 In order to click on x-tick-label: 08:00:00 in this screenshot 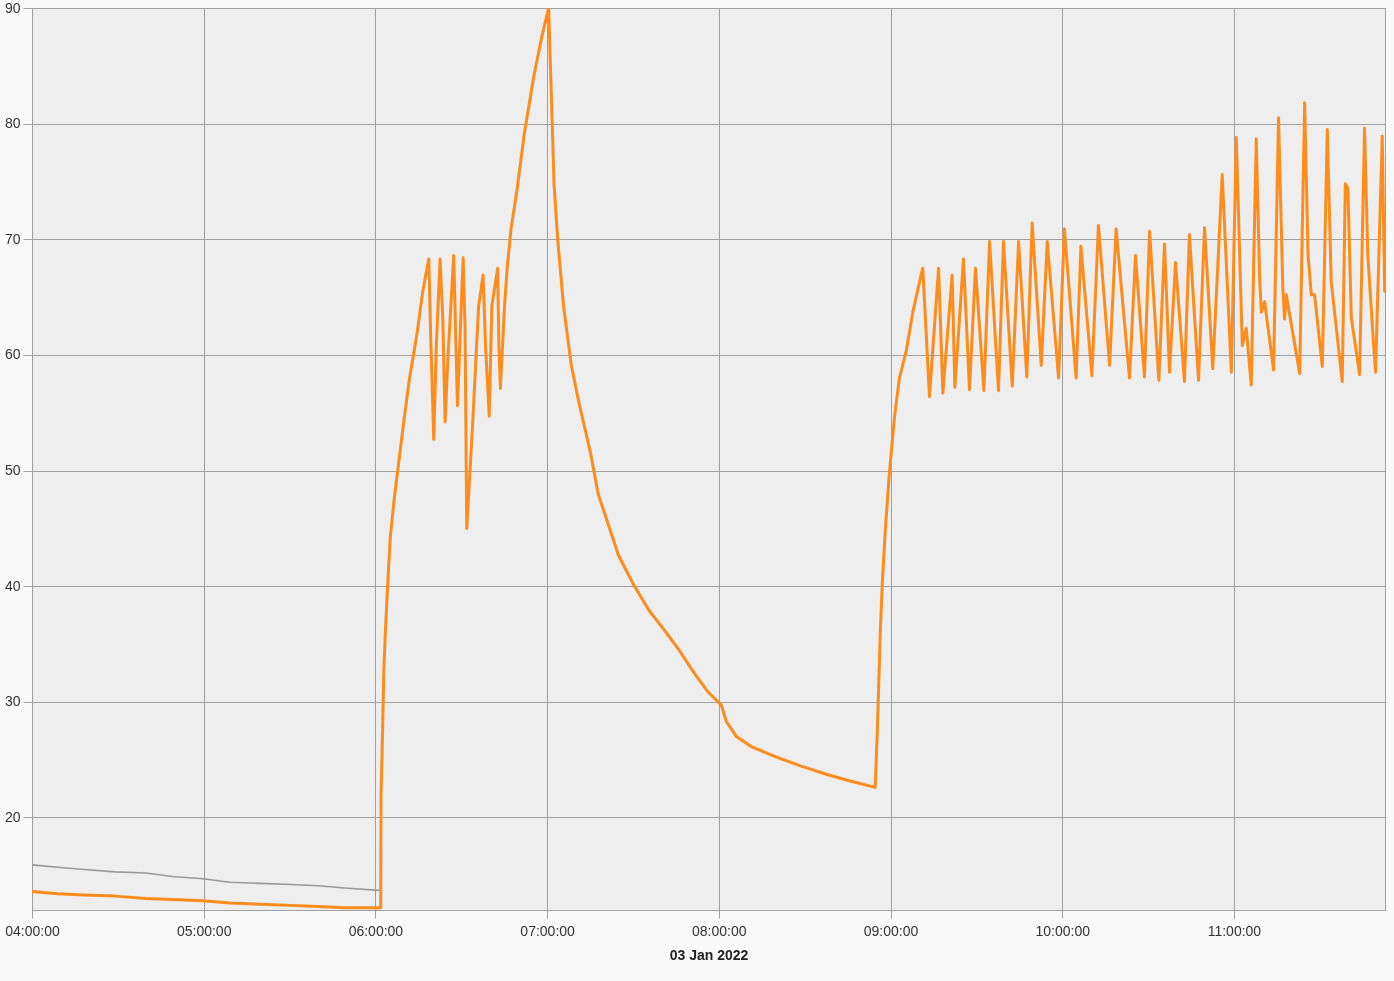, I will do `click(719, 930)`.